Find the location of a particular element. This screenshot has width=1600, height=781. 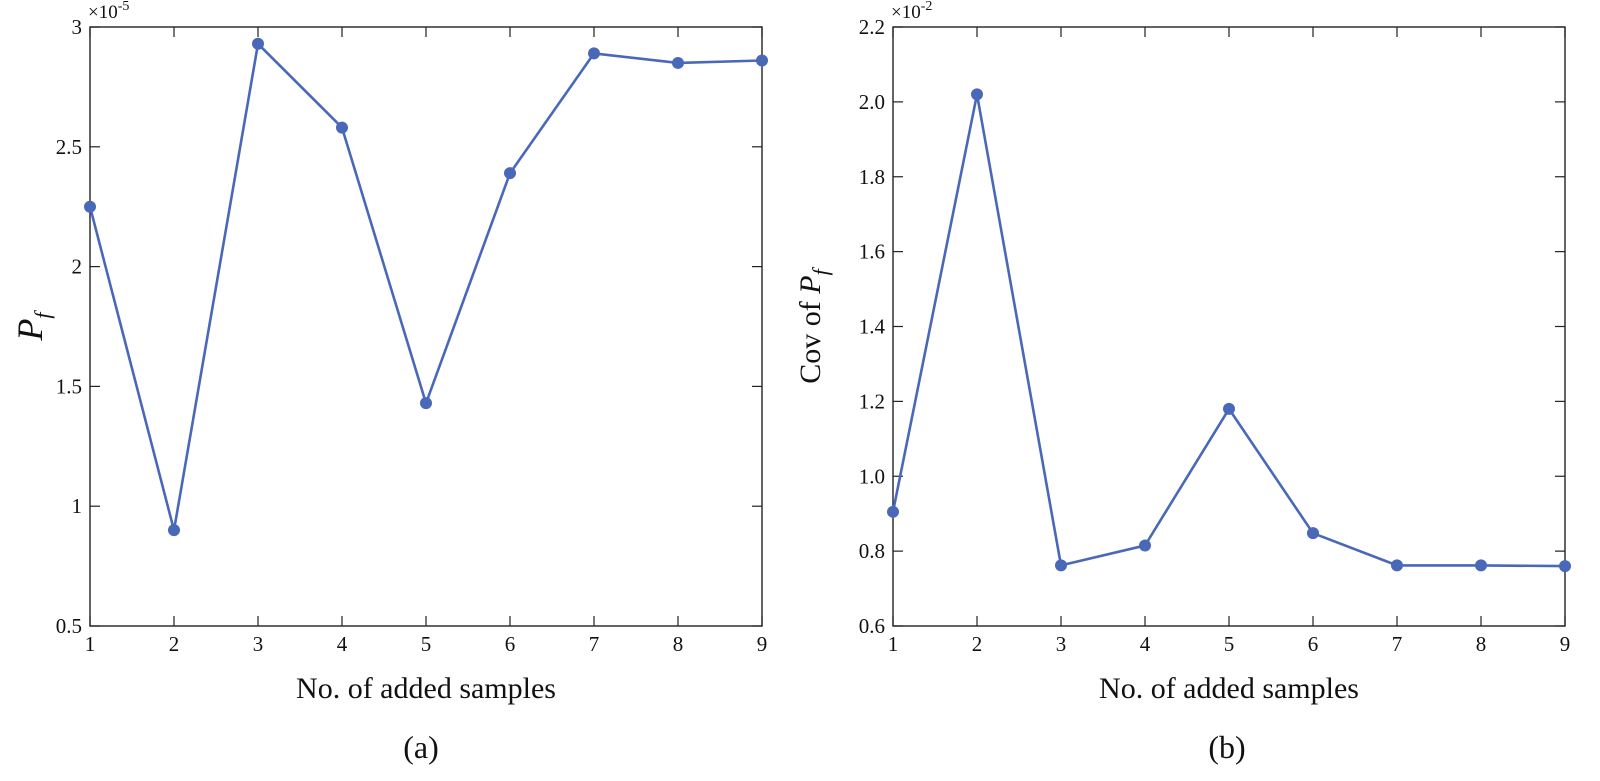

y-tick-label: 0.5 is located at coordinates (69, 626).